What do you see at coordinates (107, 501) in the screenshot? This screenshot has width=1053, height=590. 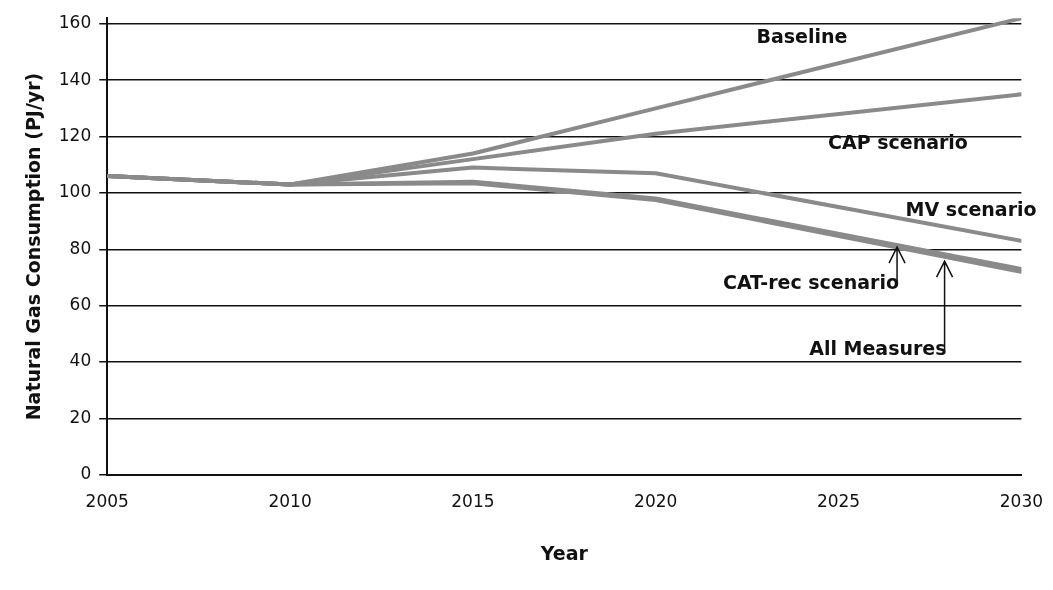 I see `x-tick-label: 2005` at bounding box center [107, 501].